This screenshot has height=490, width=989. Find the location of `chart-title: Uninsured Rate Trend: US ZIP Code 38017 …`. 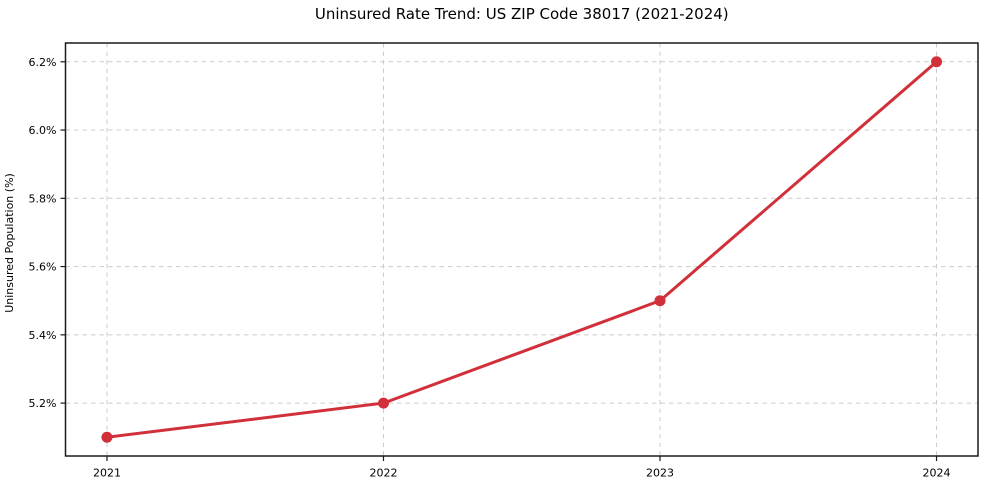

chart-title: Uninsured Rate Trend: US ZIP Code 38017 … is located at coordinates (522, 14).